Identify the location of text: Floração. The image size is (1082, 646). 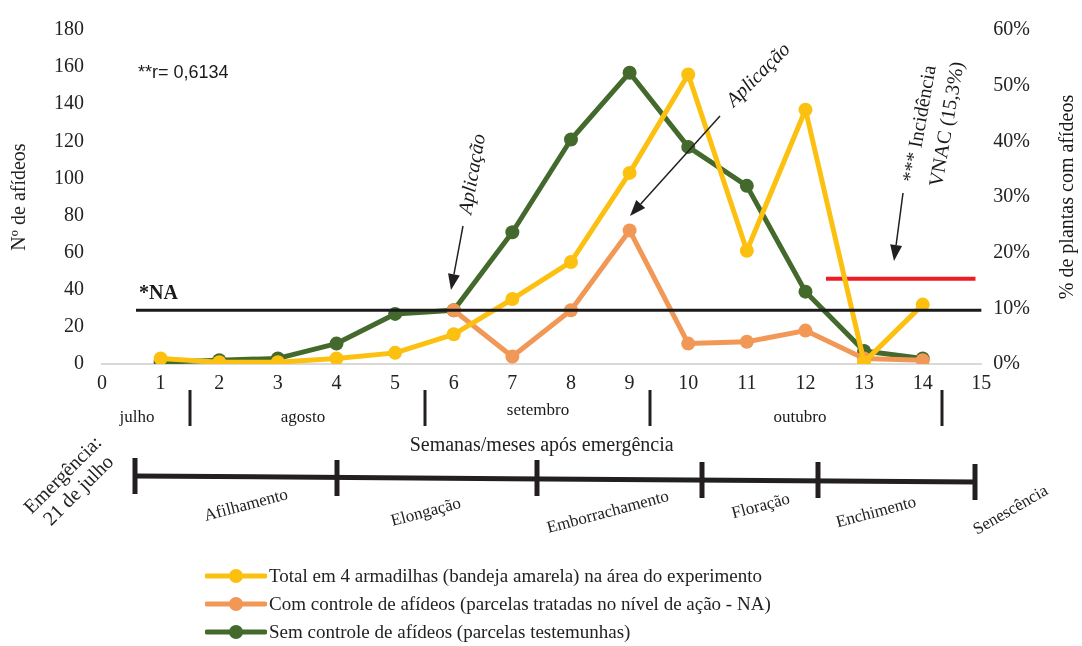
(760, 506).